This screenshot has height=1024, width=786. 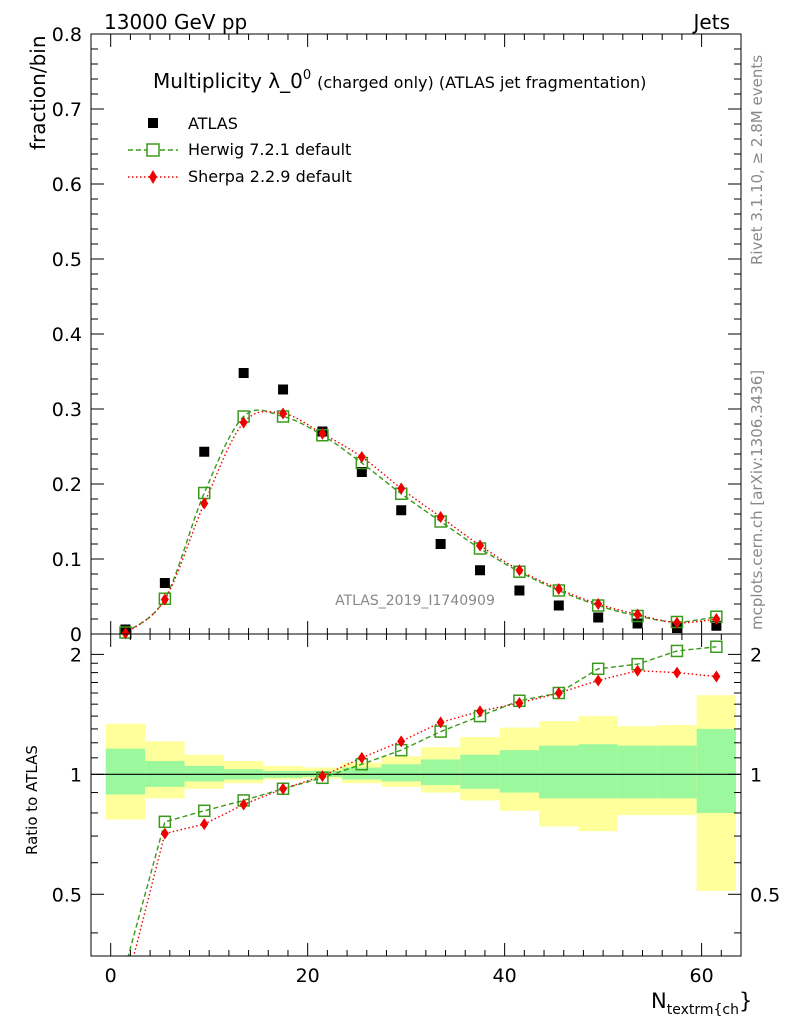 I want to click on main-ytick-label: 0.6, so click(x=67, y=185).